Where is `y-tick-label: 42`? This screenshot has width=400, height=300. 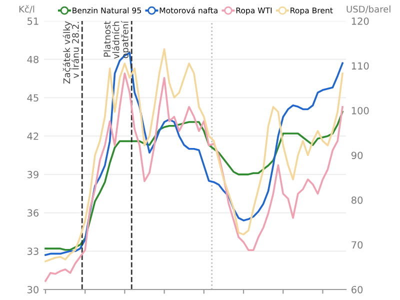 y-tick-label: 42 is located at coordinates (32, 136).